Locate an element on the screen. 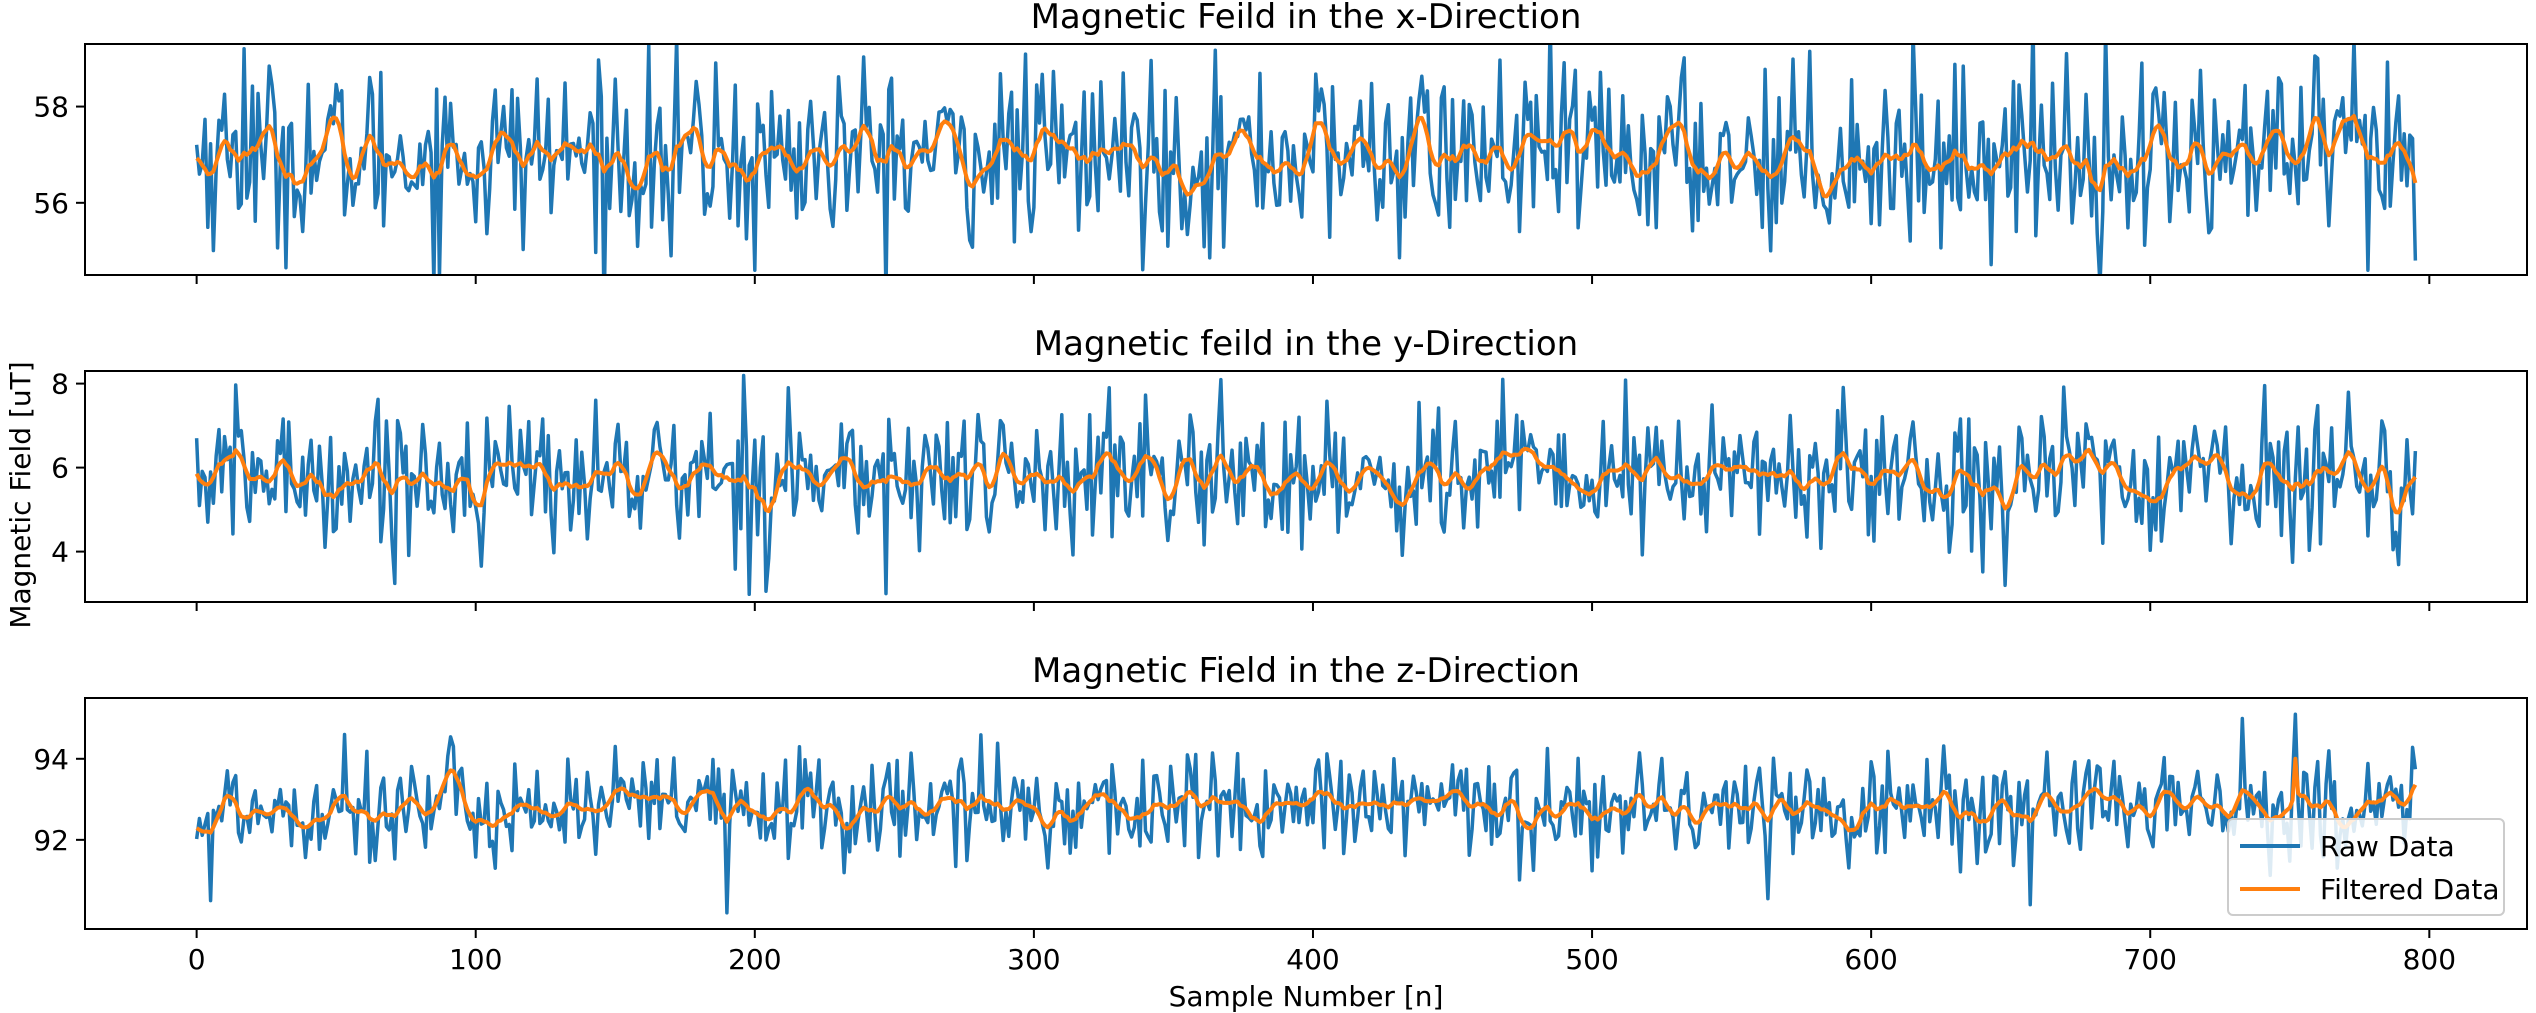  y-tick-label-y: 8 is located at coordinates (60, 384).